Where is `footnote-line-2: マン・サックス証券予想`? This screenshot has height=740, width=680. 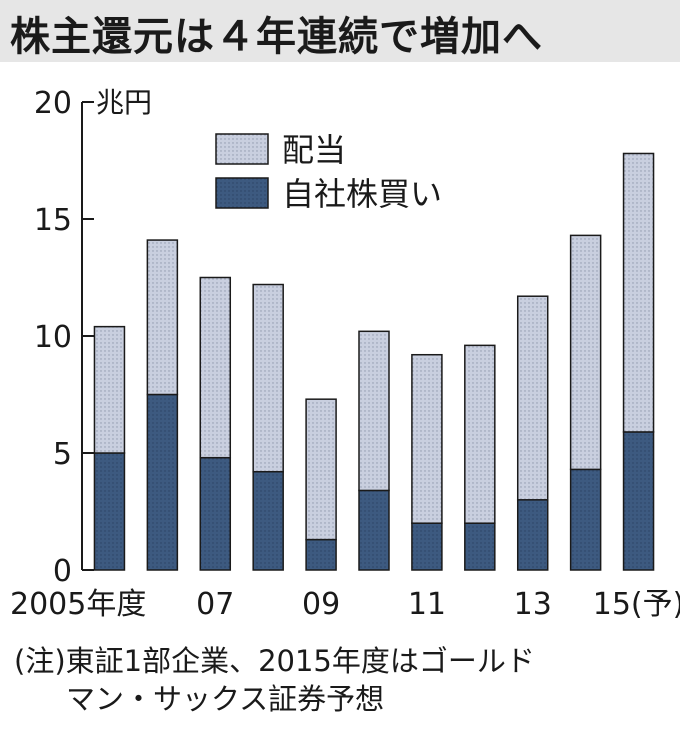 footnote-line-2: マン・サックス証券予想 is located at coordinates (225, 699).